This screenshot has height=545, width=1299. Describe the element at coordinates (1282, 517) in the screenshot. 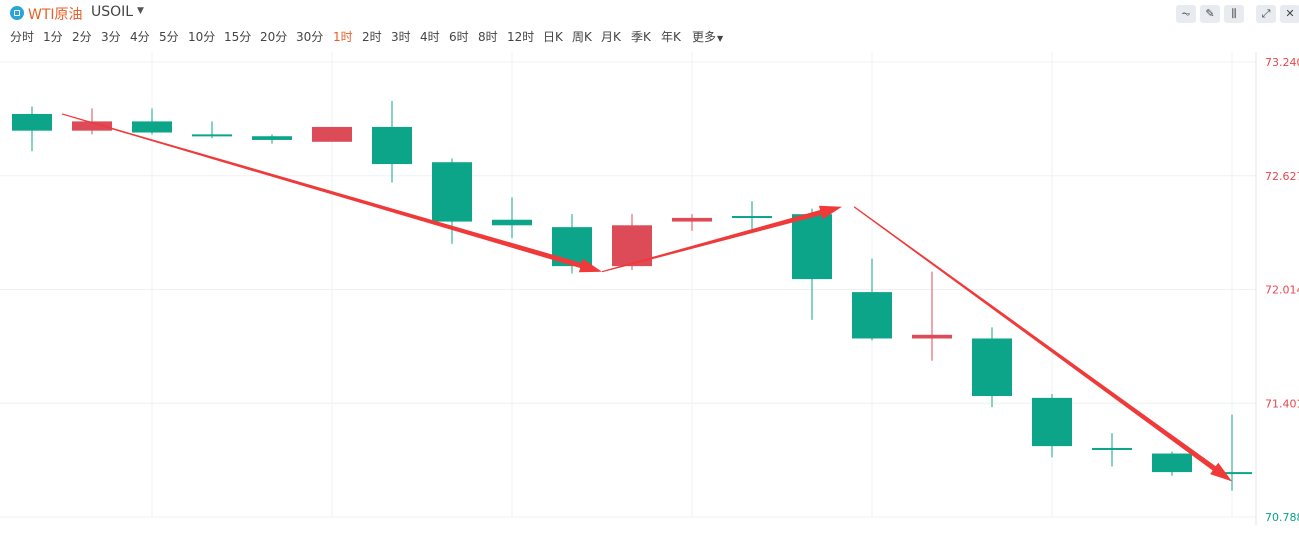

I see `price-tick-label: 70.788` at that location.